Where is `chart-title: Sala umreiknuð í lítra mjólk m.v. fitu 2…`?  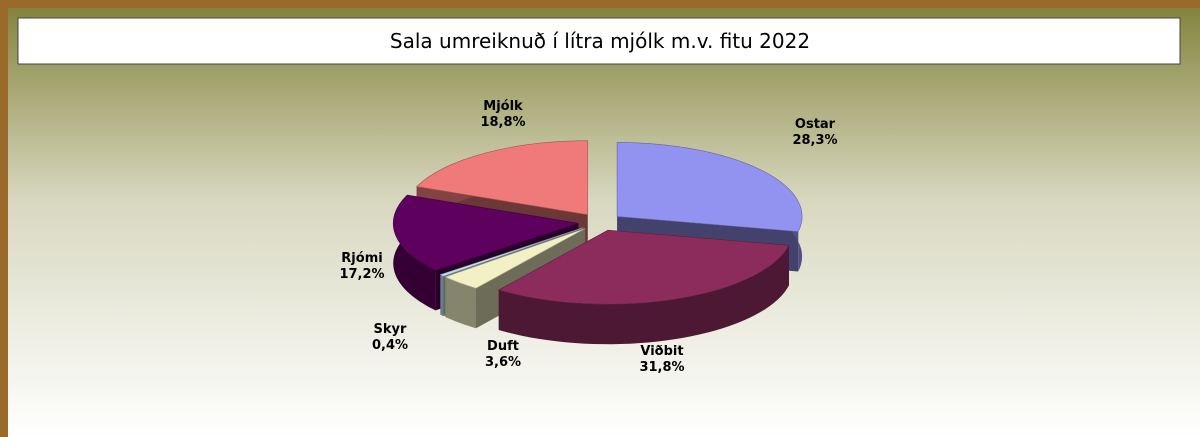
chart-title: Sala umreiknuð í lítra mjólk m.v. fitu 2… is located at coordinates (600, 41).